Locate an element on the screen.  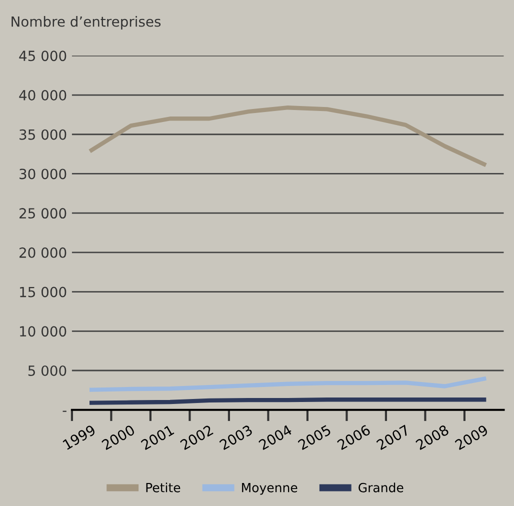
y-tick-label: 30 000 is located at coordinates (43, 174).